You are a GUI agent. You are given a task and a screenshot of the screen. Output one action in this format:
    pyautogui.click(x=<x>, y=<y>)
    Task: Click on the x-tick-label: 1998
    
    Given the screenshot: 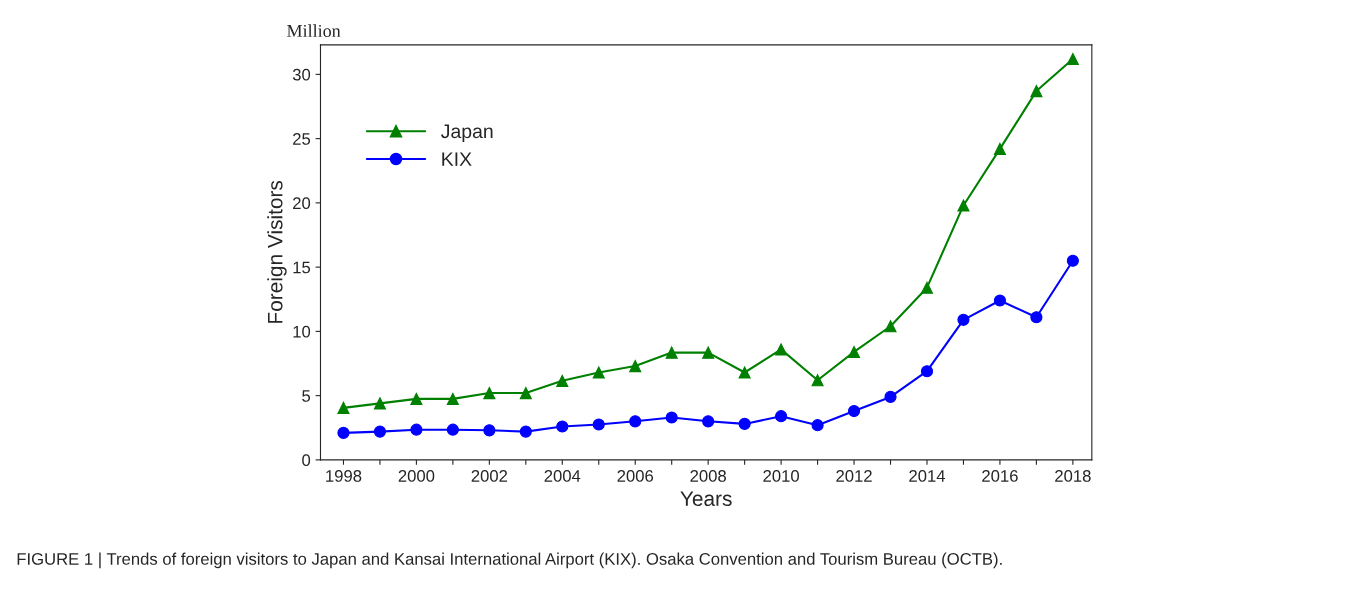 What is the action you would take?
    pyautogui.click(x=344, y=476)
    